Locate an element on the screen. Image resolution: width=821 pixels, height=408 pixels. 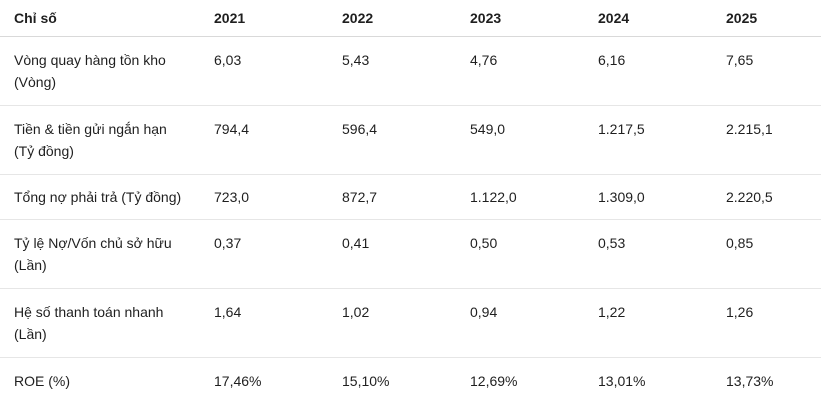
row-label-cell: Tỷ lệ Nợ/Vốn chủ sở hữu (Lần) is located at coordinates (100, 254).